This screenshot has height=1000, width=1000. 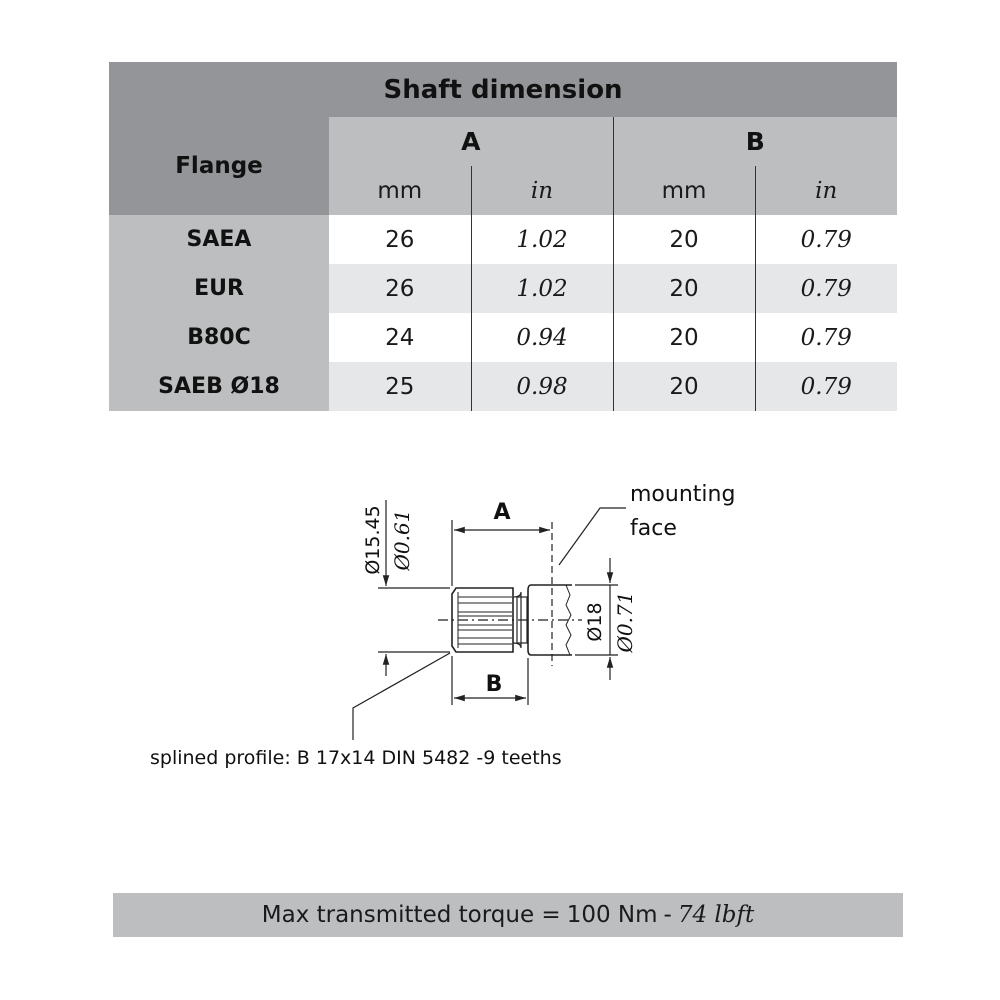 What do you see at coordinates (592, 536) in the screenshot?
I see `mounting-face-leader` at bounding box center [592, 536].